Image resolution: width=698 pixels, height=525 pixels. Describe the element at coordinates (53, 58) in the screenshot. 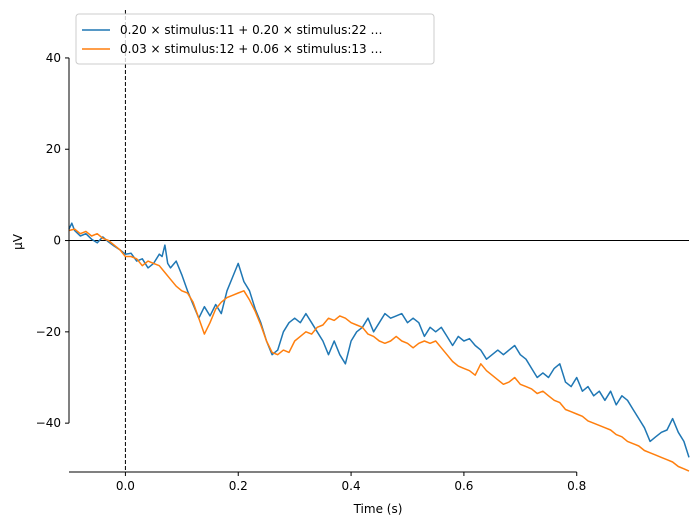

I see `y-tick-label: 40` at that location.